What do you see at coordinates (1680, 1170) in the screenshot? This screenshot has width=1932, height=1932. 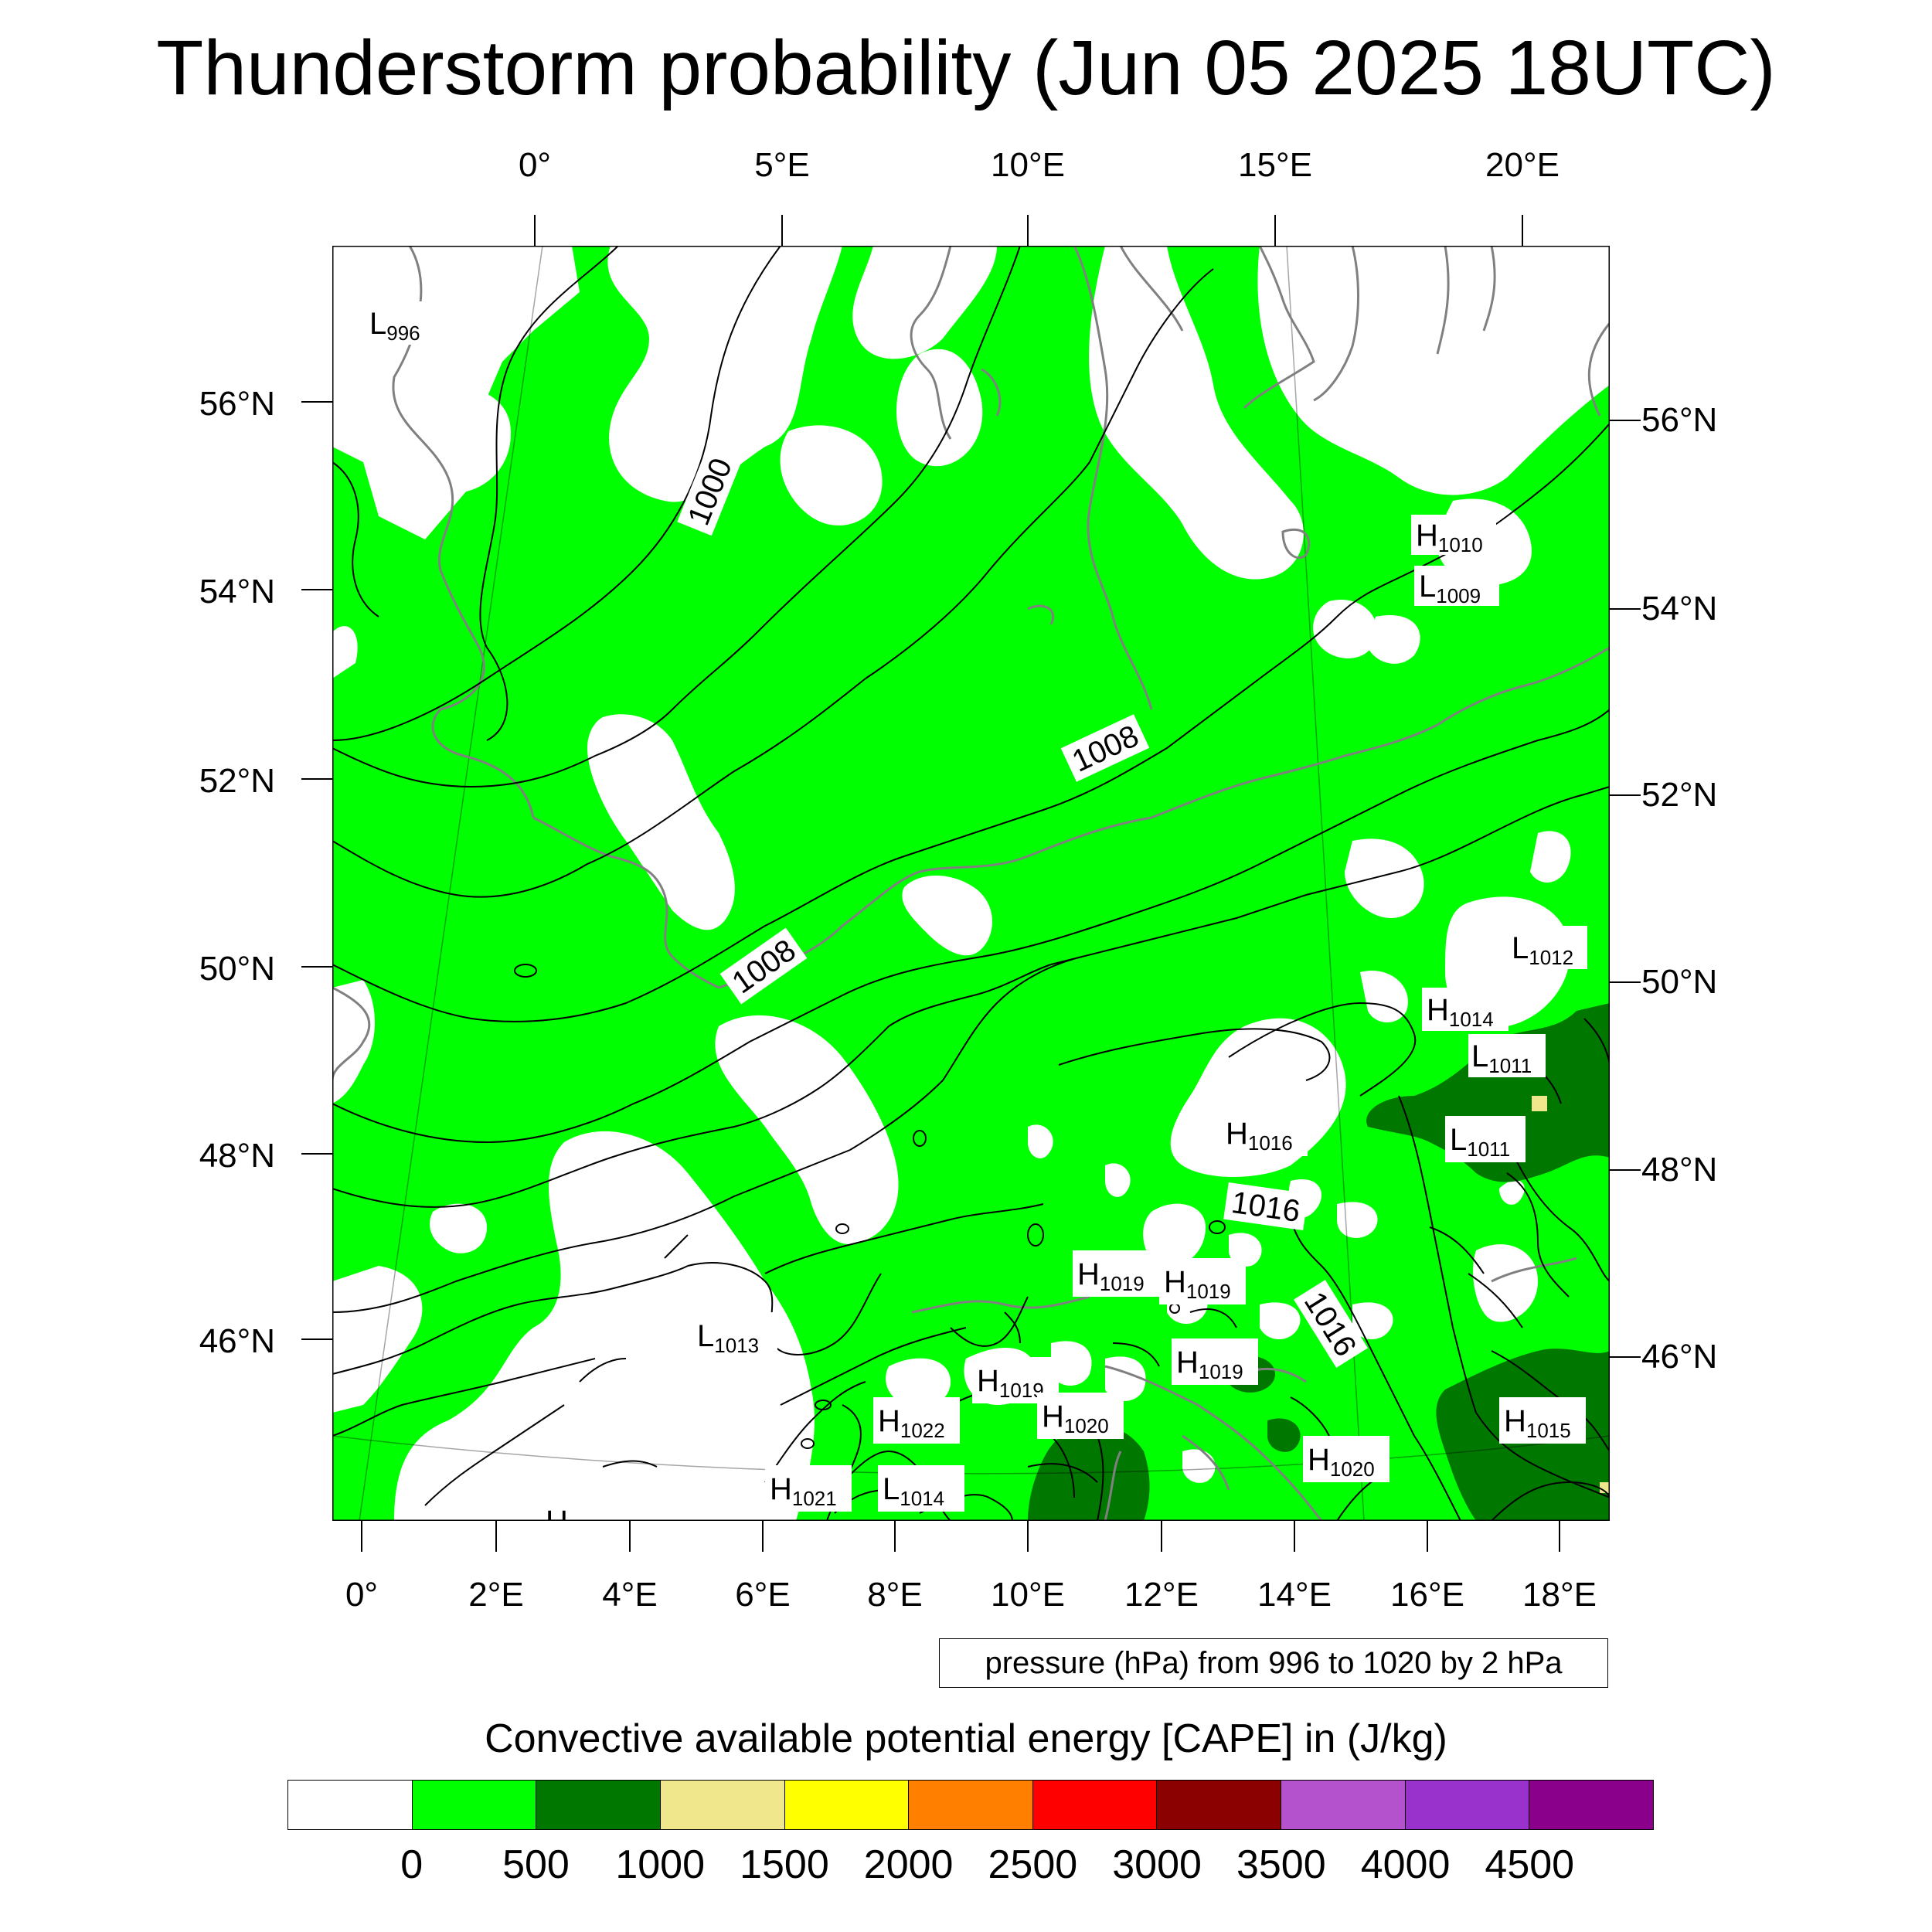 I see `right-lat-label: 48°N` at bounding box center [1680, 1170].